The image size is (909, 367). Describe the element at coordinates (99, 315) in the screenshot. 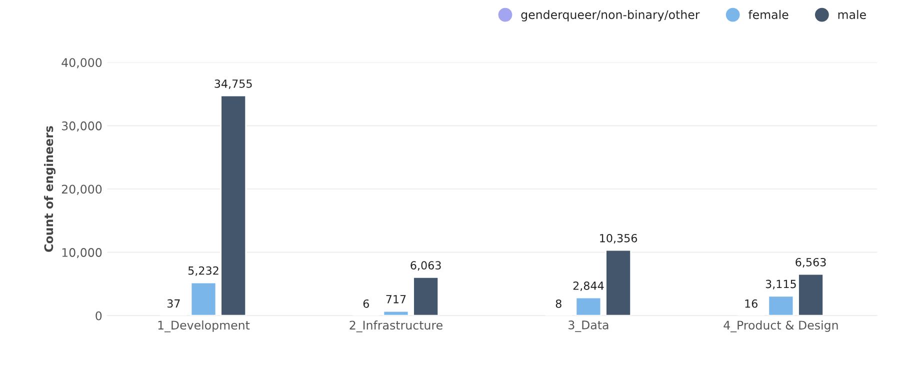

I see `y-tick-label: 0` at that location.